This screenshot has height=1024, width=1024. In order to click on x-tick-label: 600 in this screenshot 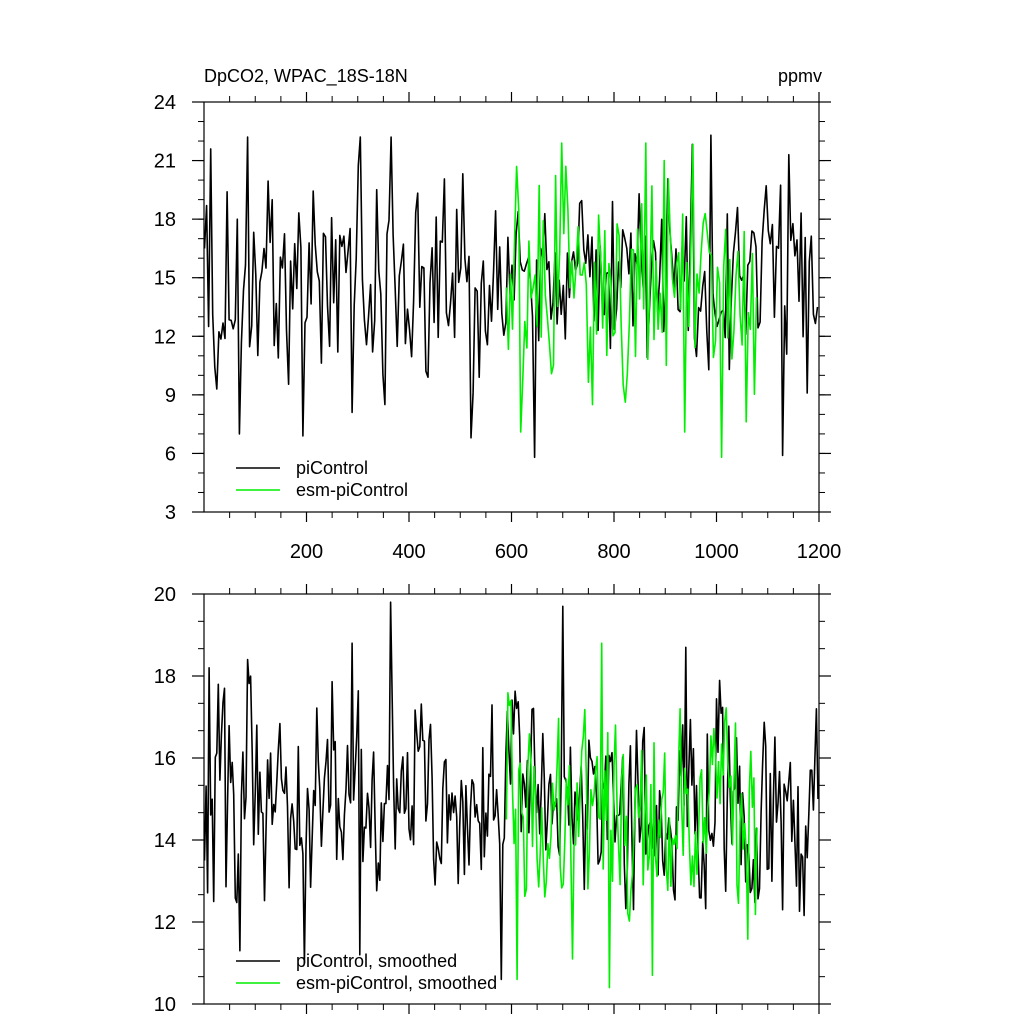, I will do `click(511, 552)`.